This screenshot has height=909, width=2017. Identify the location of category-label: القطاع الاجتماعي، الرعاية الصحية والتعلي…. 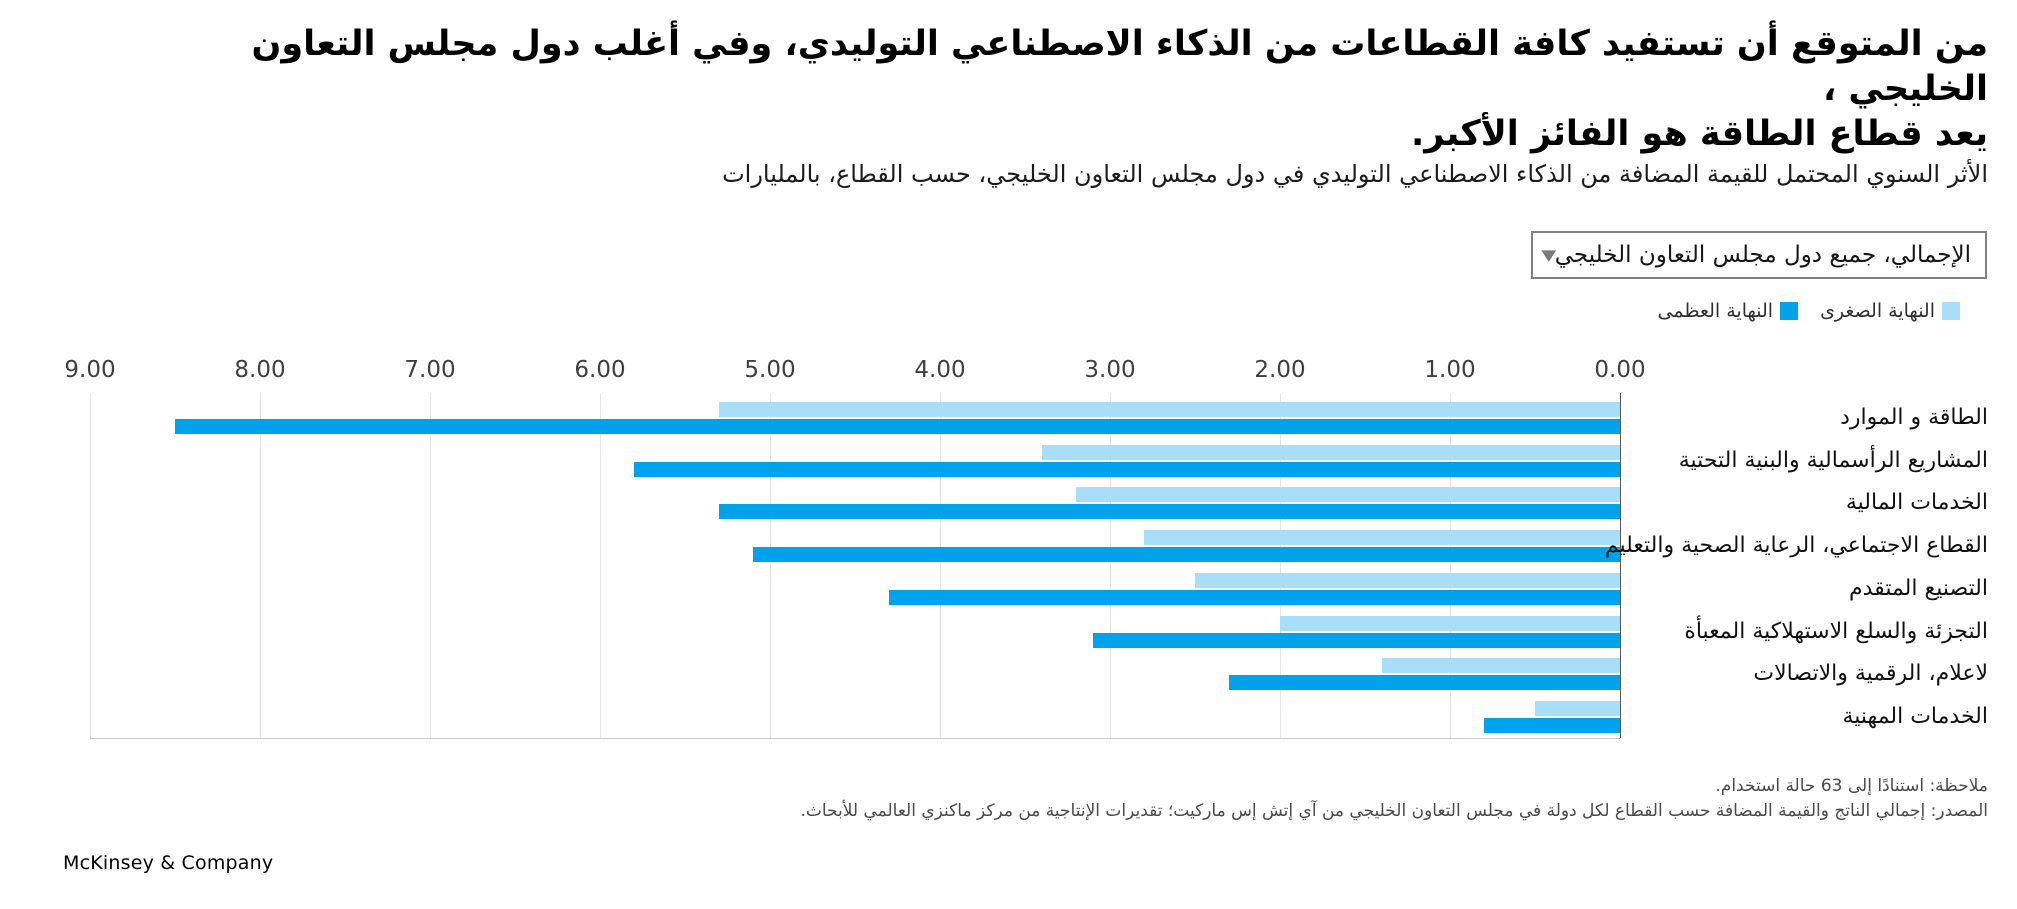
(1796, 546).